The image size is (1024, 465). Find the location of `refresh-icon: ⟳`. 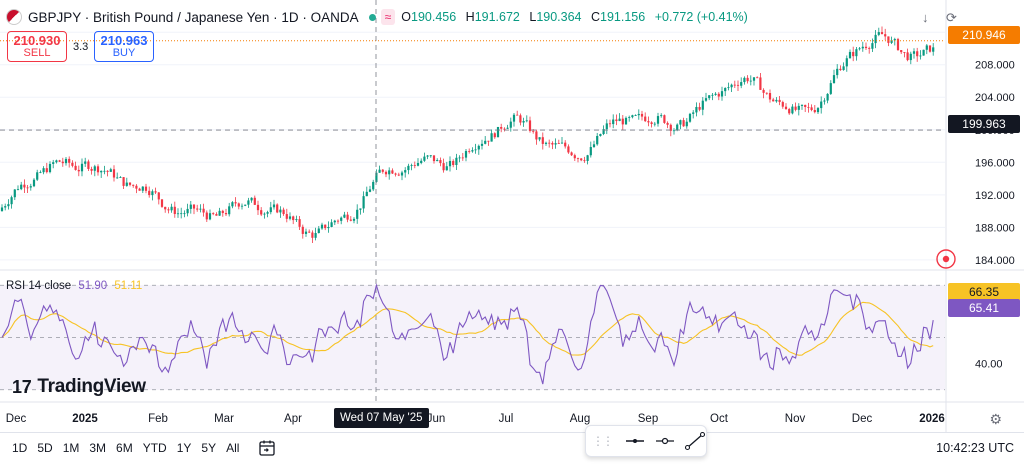

refresh-icon: ⟳ is located at coordinates (951, 18).